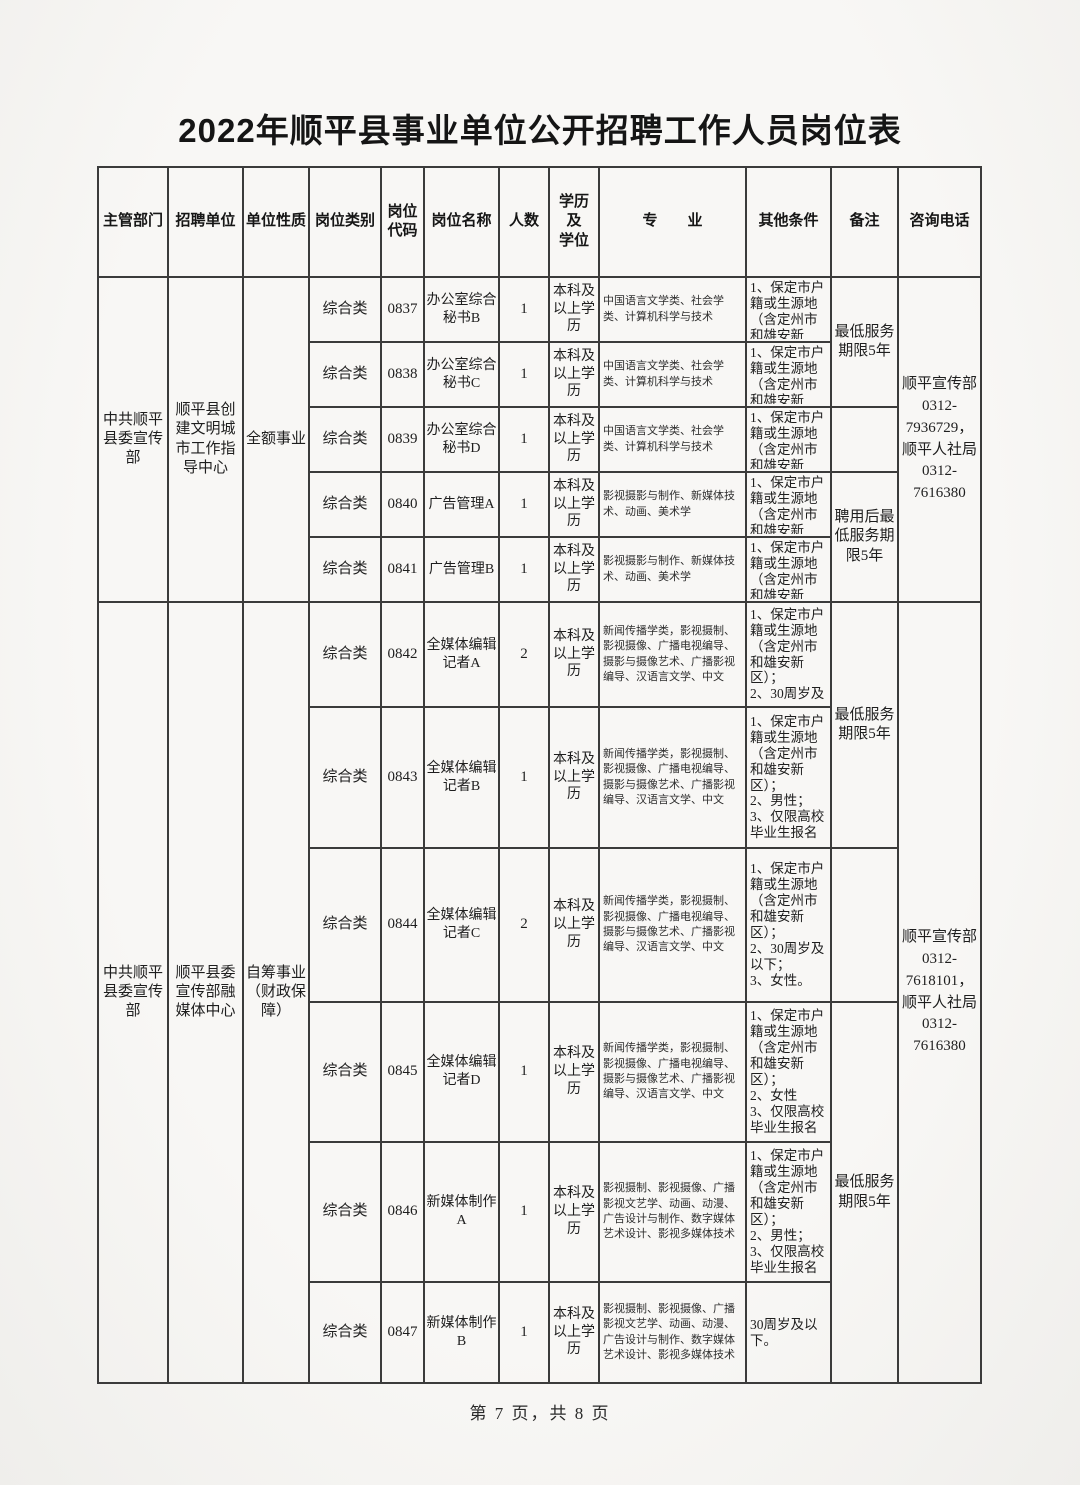  I want to click on headcount-cell: 2, so click(524, 654).